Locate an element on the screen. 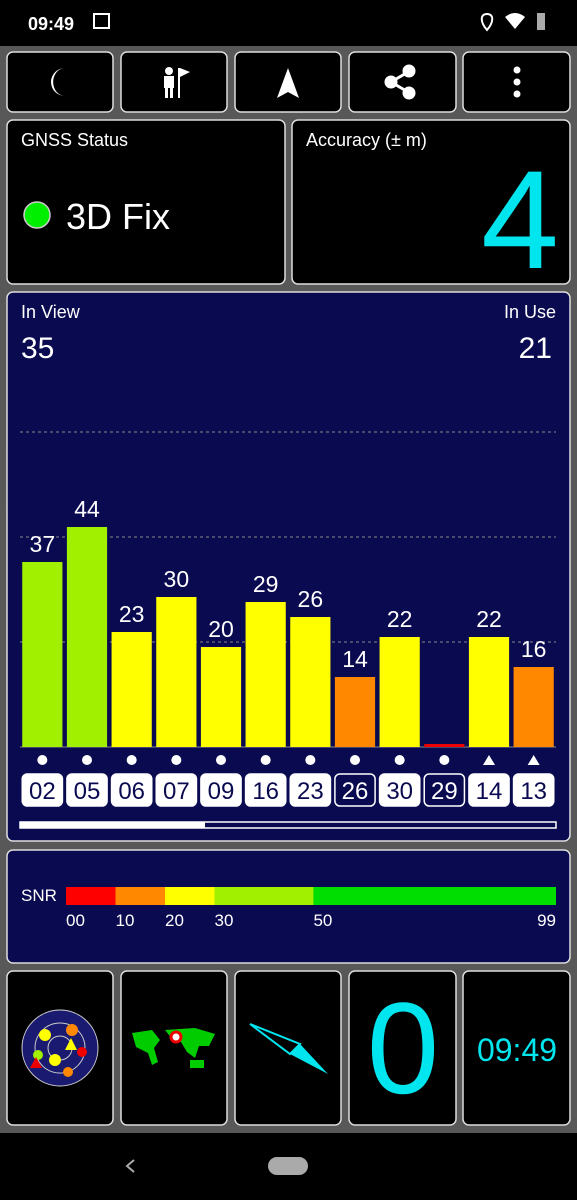  snr-tick-label: 99 is located at coordinates (546, 920).